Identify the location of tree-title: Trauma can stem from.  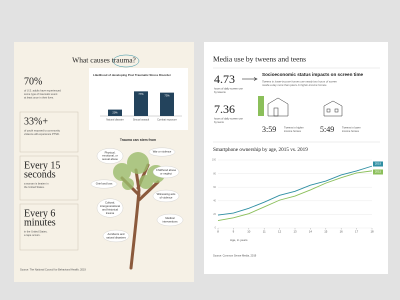
(138, 140).